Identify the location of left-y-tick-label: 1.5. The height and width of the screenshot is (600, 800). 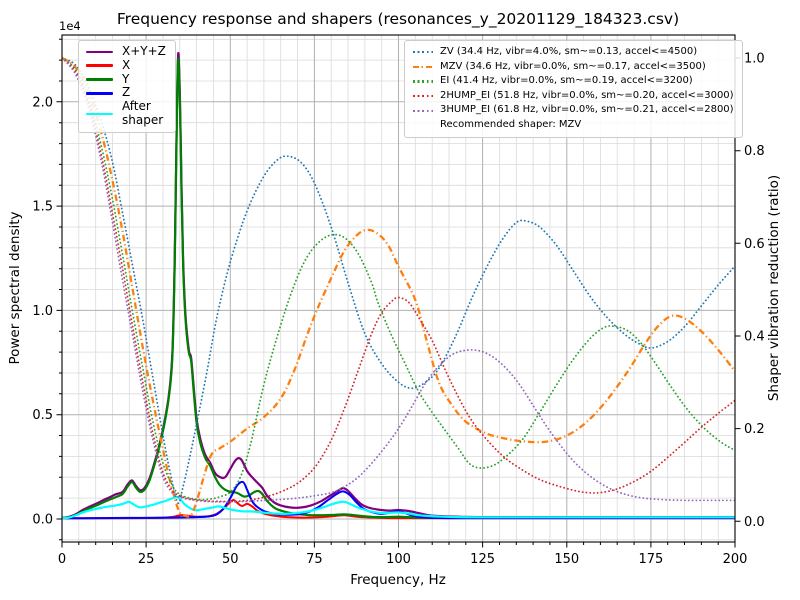
(42, 207).